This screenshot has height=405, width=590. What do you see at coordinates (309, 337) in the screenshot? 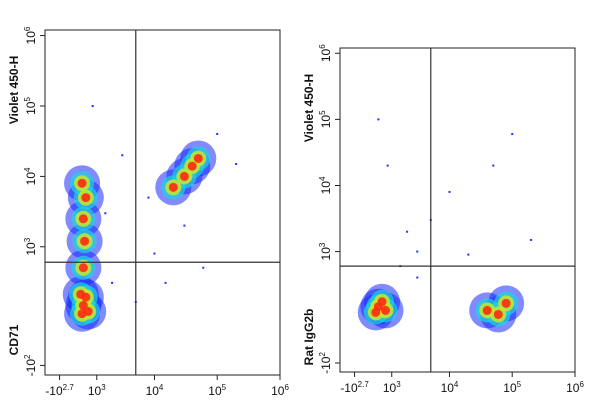
I see `y-label-marker: Rat IgG2b` at bounding box center [309, 337].